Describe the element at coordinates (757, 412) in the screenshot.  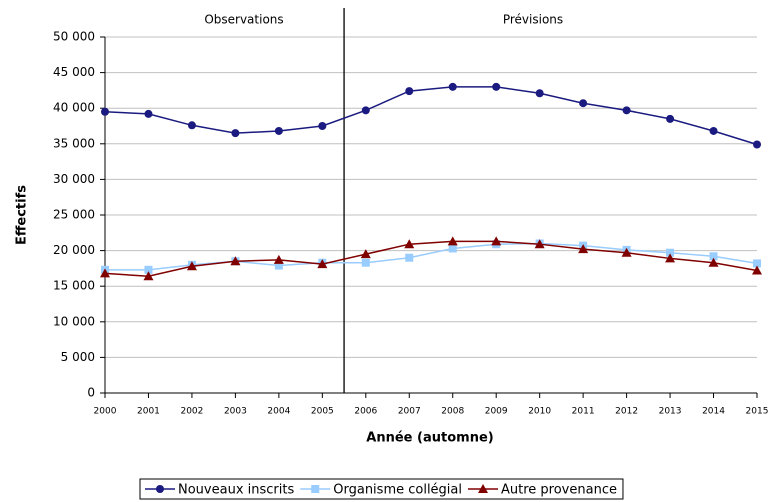
I see `x-tick-label: 2015` at that location.